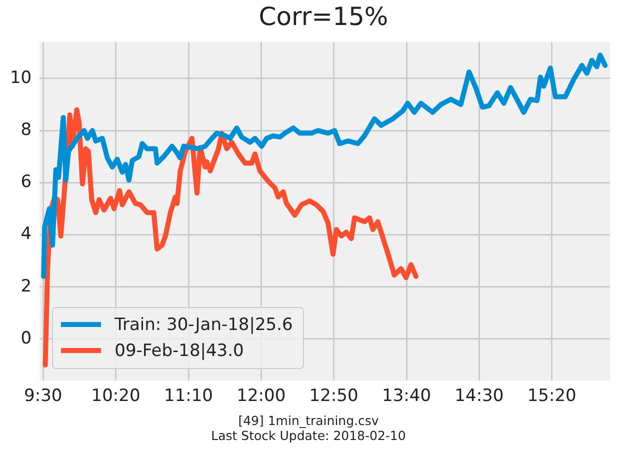 The image size is (617, 458). What do you see at coordinates (203, 324) in the screenshot?
I see `legend-label: Train: 30-Jan-18|25.6` at bounding box center [203, 324].